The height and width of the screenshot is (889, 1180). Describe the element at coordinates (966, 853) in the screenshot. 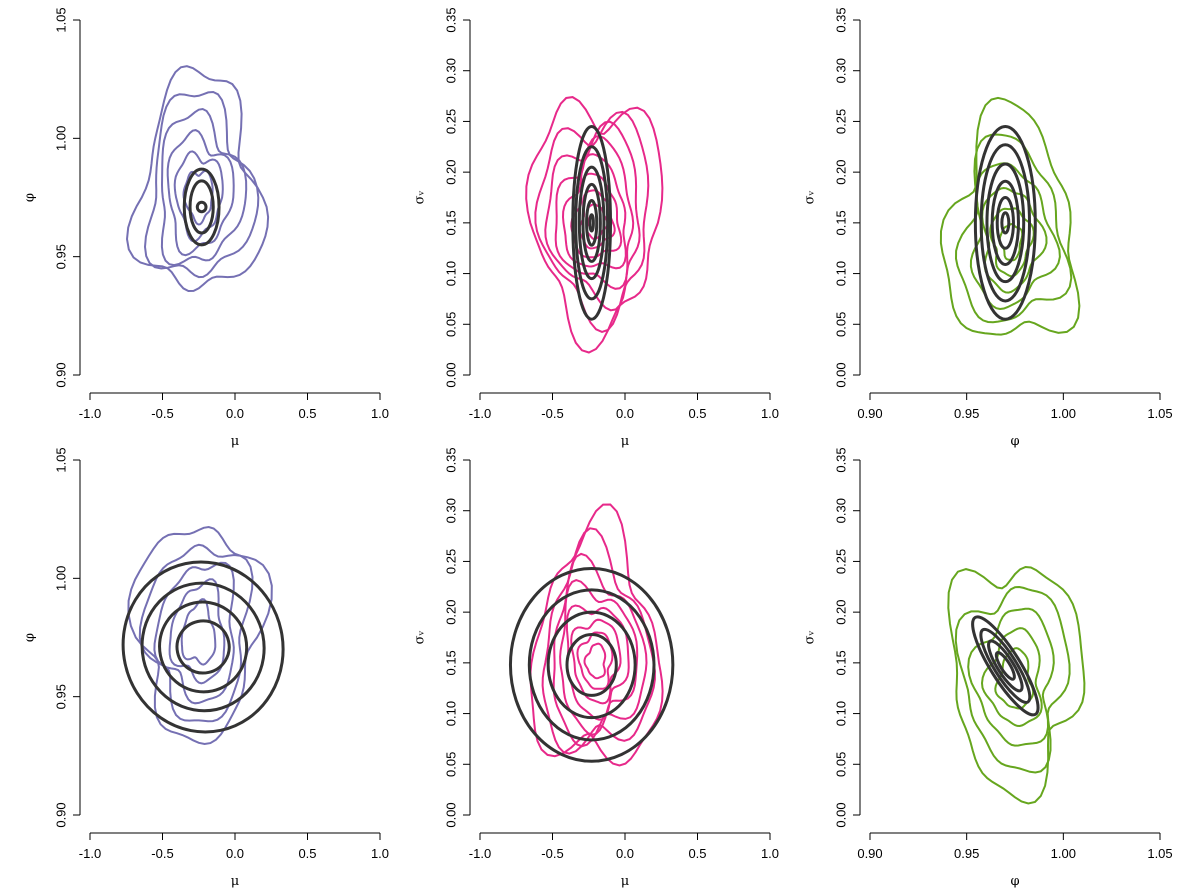

I see `x-tick-label: 0.95` at that location.